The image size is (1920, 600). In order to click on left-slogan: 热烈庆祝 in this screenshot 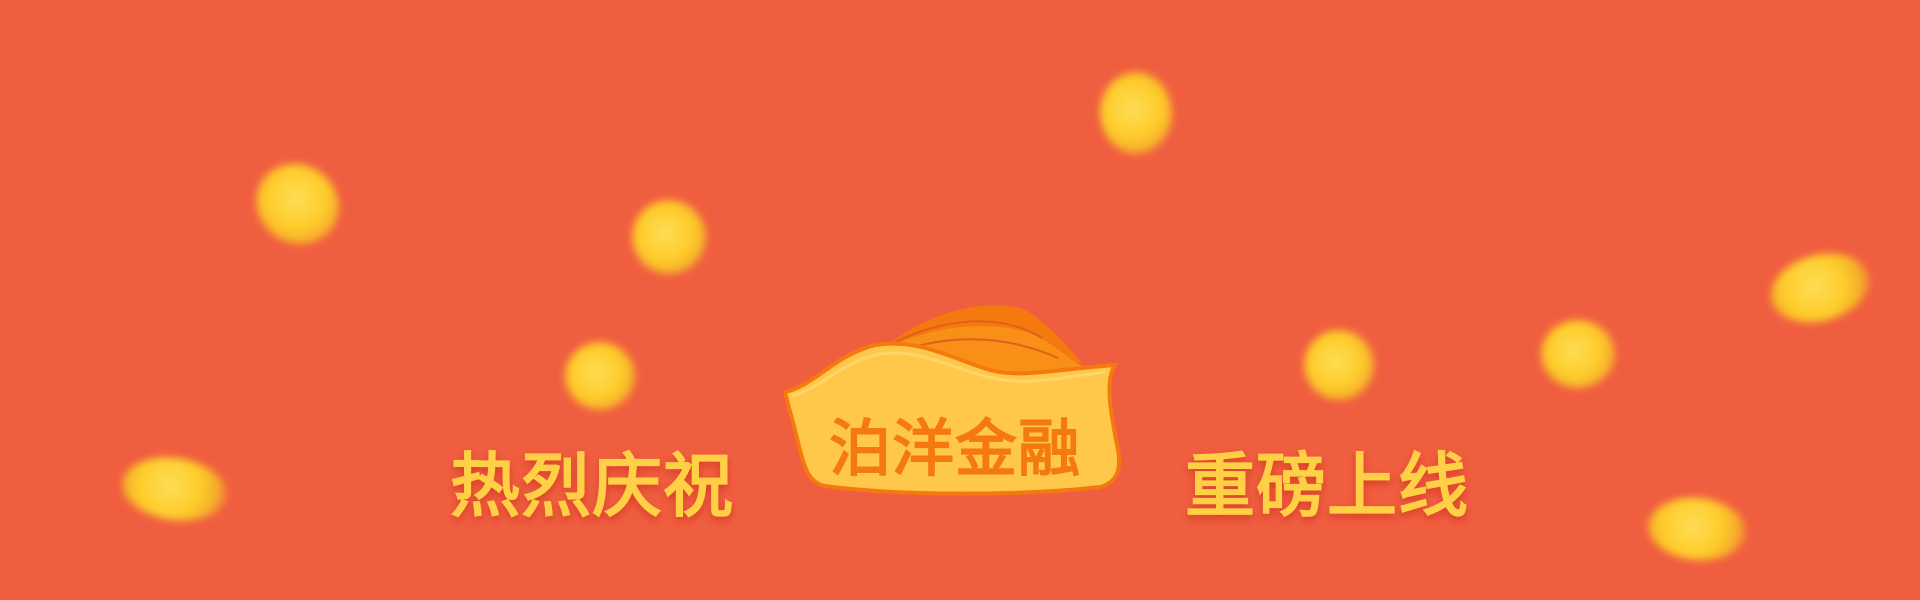, I will do `click(592, 486)`.